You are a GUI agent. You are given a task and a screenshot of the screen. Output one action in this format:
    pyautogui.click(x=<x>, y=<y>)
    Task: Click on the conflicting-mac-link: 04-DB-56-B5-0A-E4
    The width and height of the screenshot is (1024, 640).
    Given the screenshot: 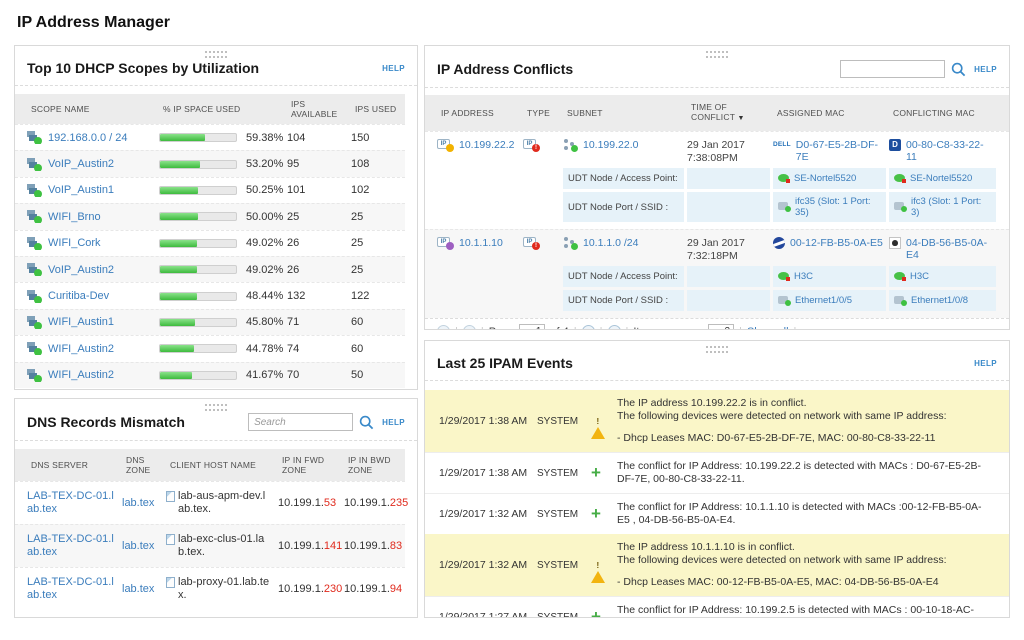 What is the action you would take?
    pyautogui.click(x=947, y=249)
    